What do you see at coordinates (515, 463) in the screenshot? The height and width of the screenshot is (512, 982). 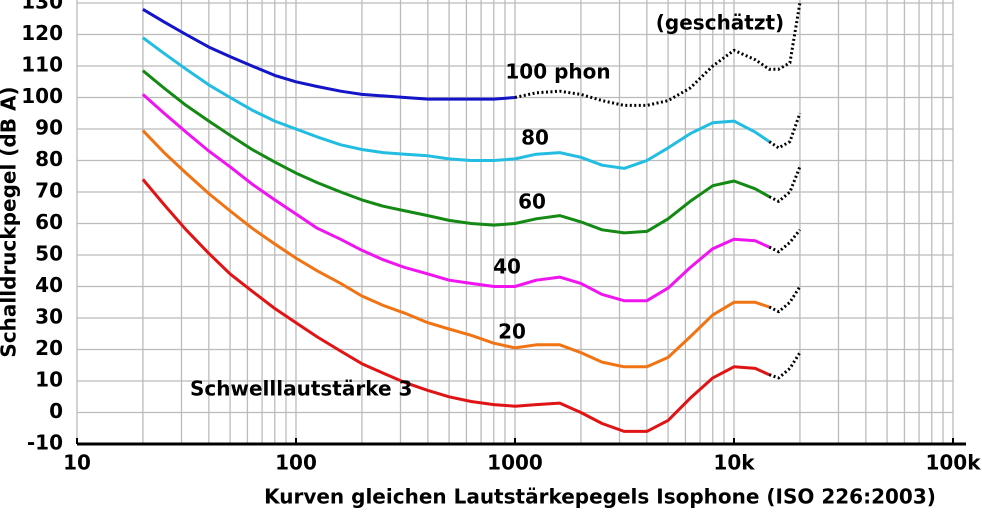 I see `x-tick-label: 1000` at bounding box center [515, 463].